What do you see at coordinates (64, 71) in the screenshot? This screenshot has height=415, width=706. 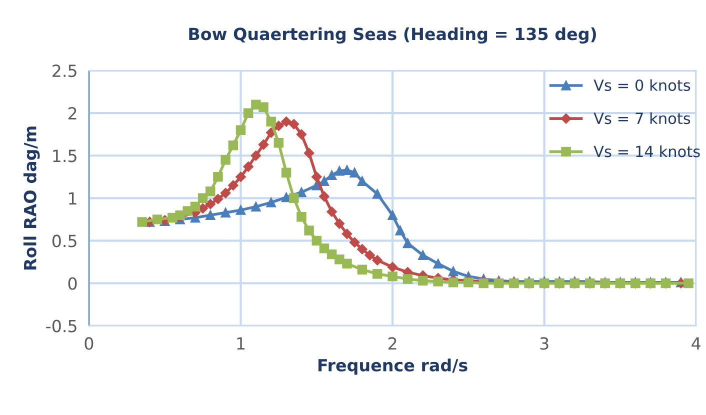 I see `y-tick-label: 2.5` at bounding box center [64, 71].